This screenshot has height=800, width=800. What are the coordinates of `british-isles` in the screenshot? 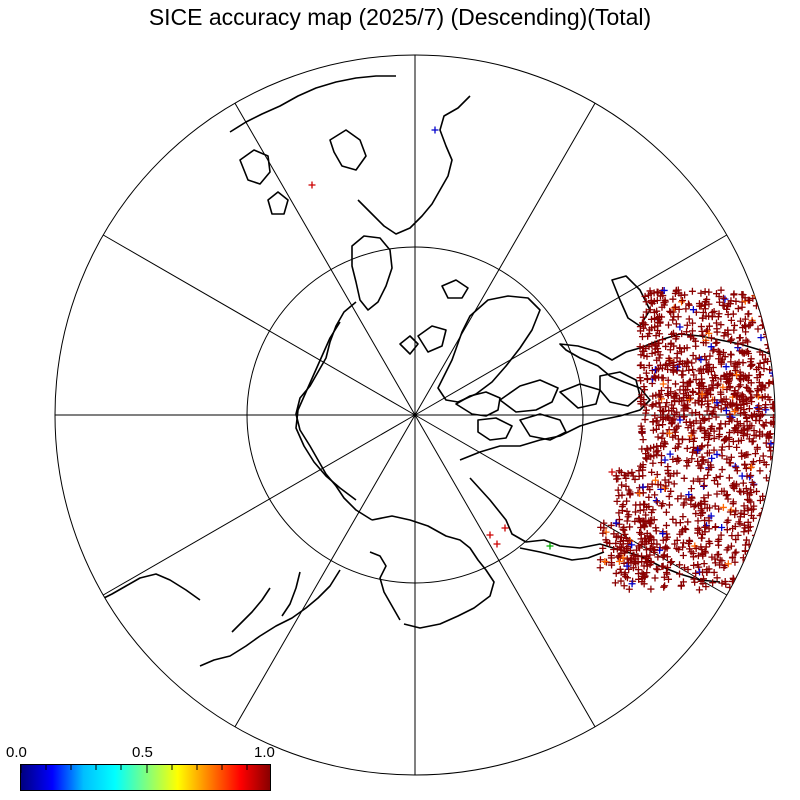 It's located at (264, 182).